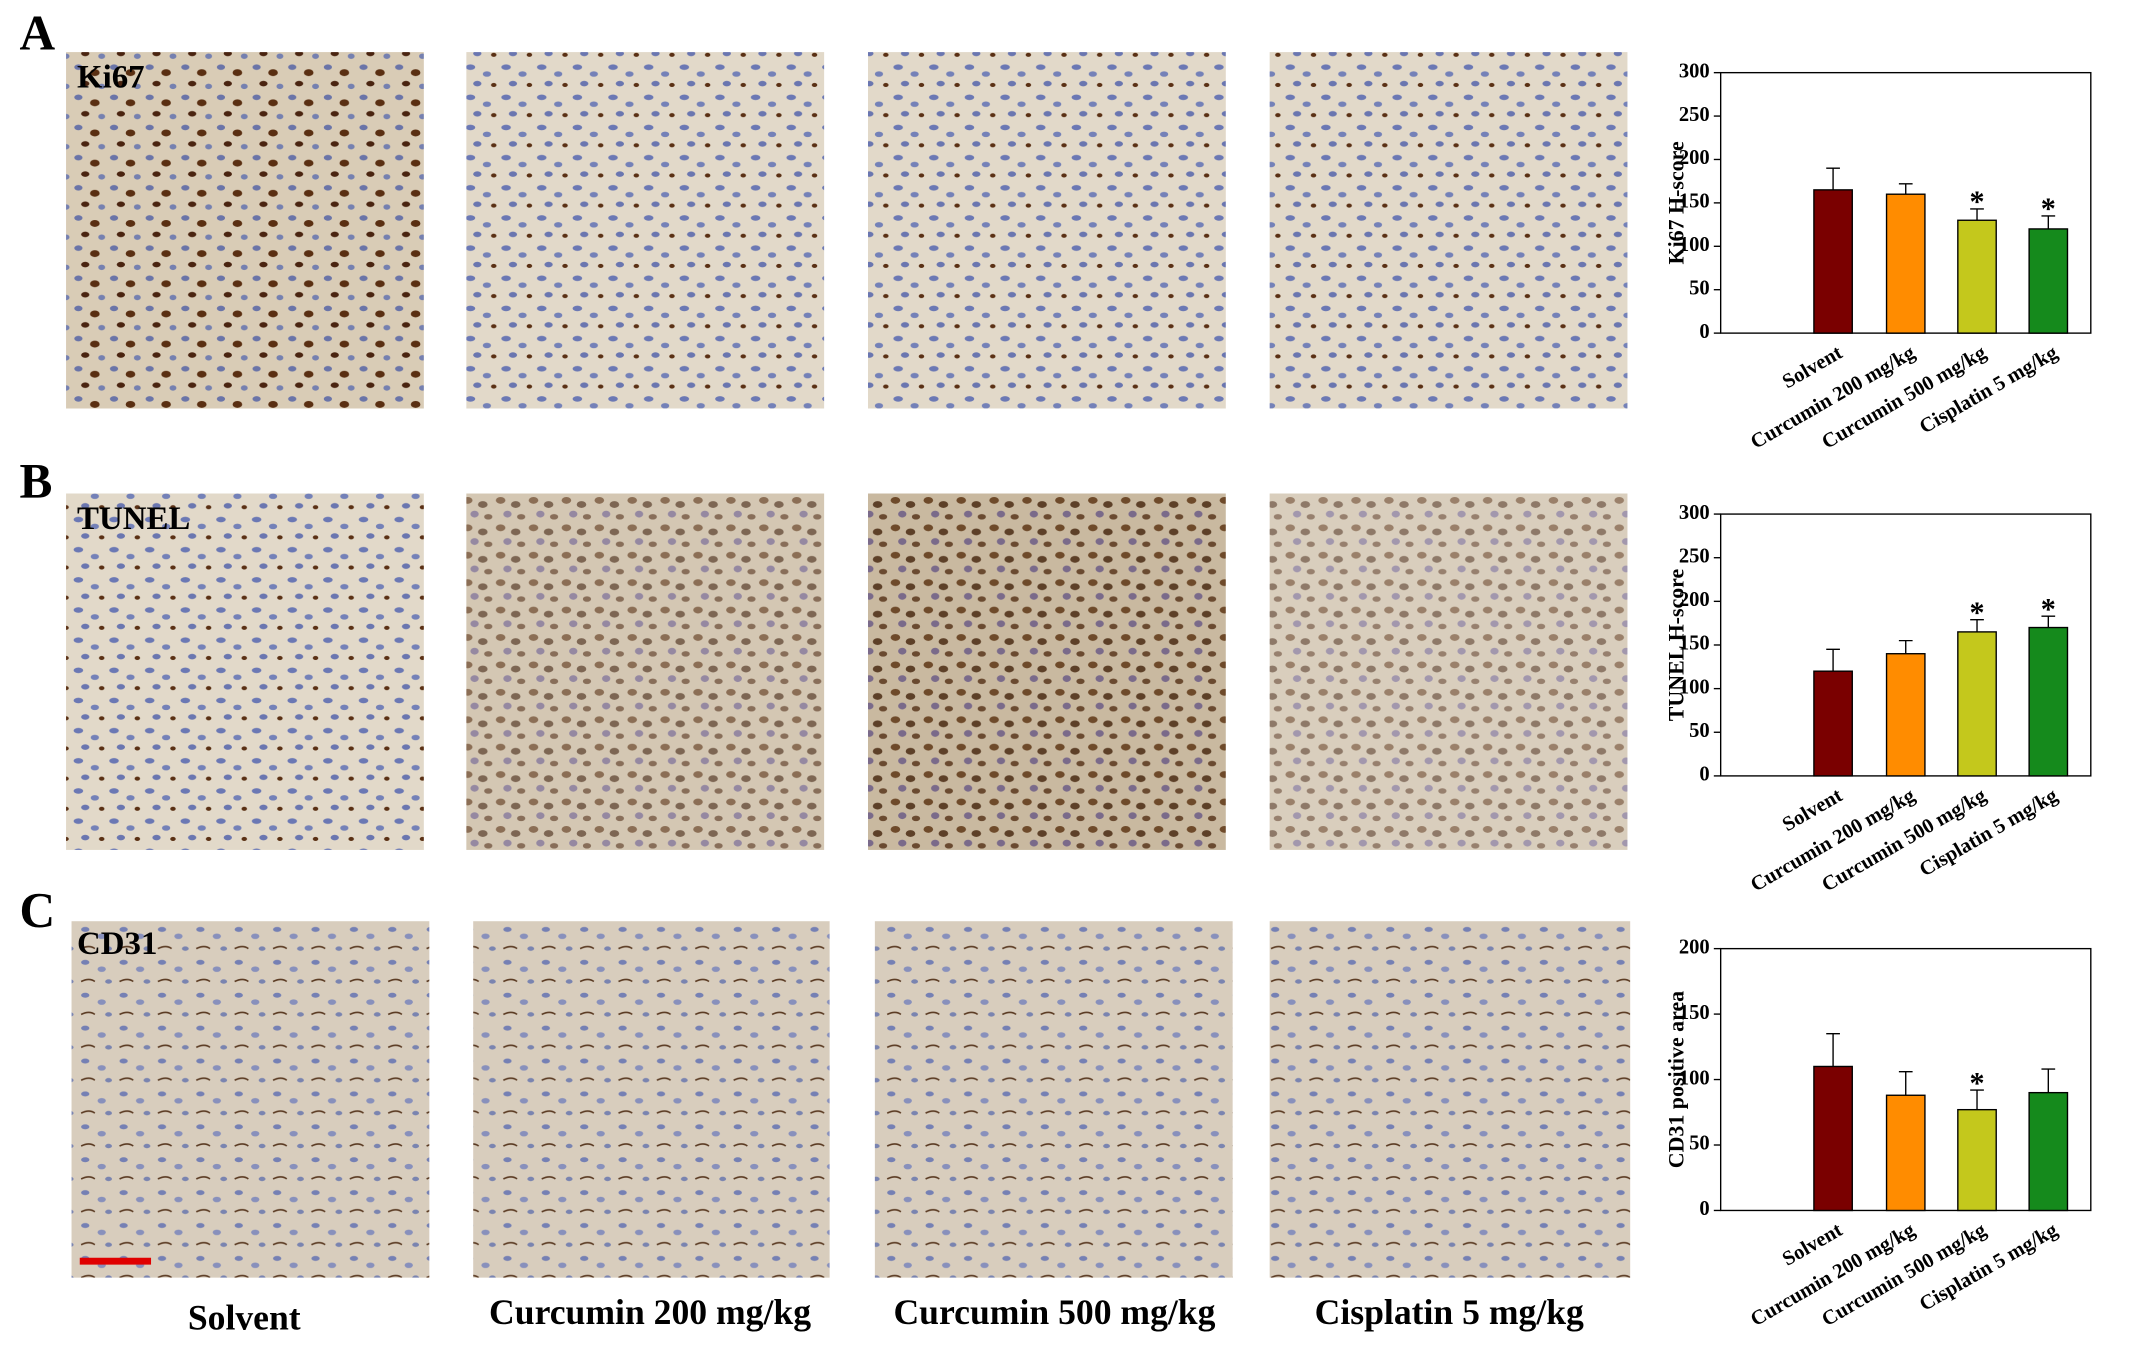 The width and height of the screenshot is (2150, 1364). What do you see at coordinates (35, 481) in the screenshot?
I see `panel-letter: B` at bounding box center [35, 481].